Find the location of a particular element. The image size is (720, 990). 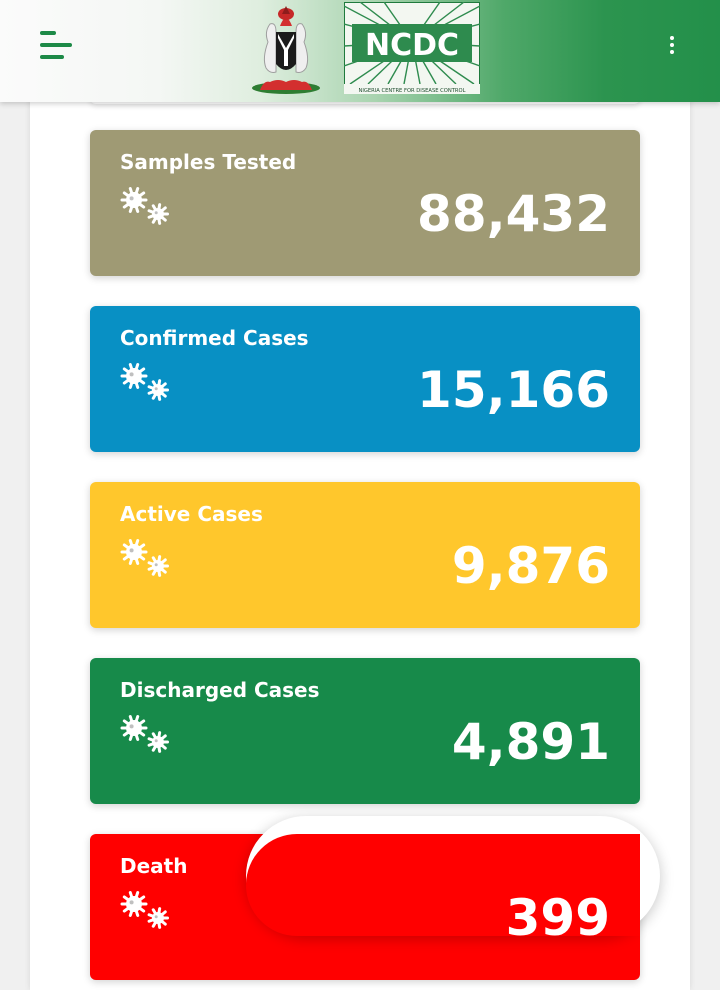

stat-value: 399 is located at coordinates (557, 918).